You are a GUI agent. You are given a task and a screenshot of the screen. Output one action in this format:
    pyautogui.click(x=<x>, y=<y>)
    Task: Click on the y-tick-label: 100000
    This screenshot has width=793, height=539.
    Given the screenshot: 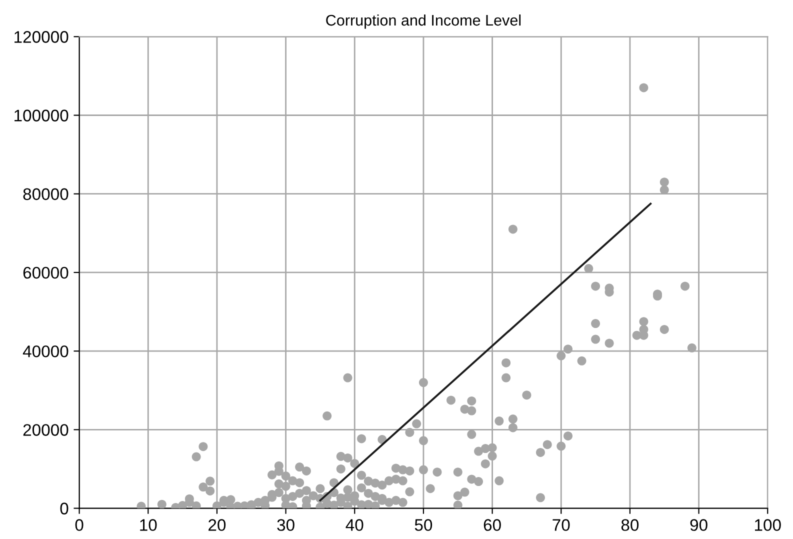 What is the action you would take?
    pyautogui.click(x=41, y=116)
    